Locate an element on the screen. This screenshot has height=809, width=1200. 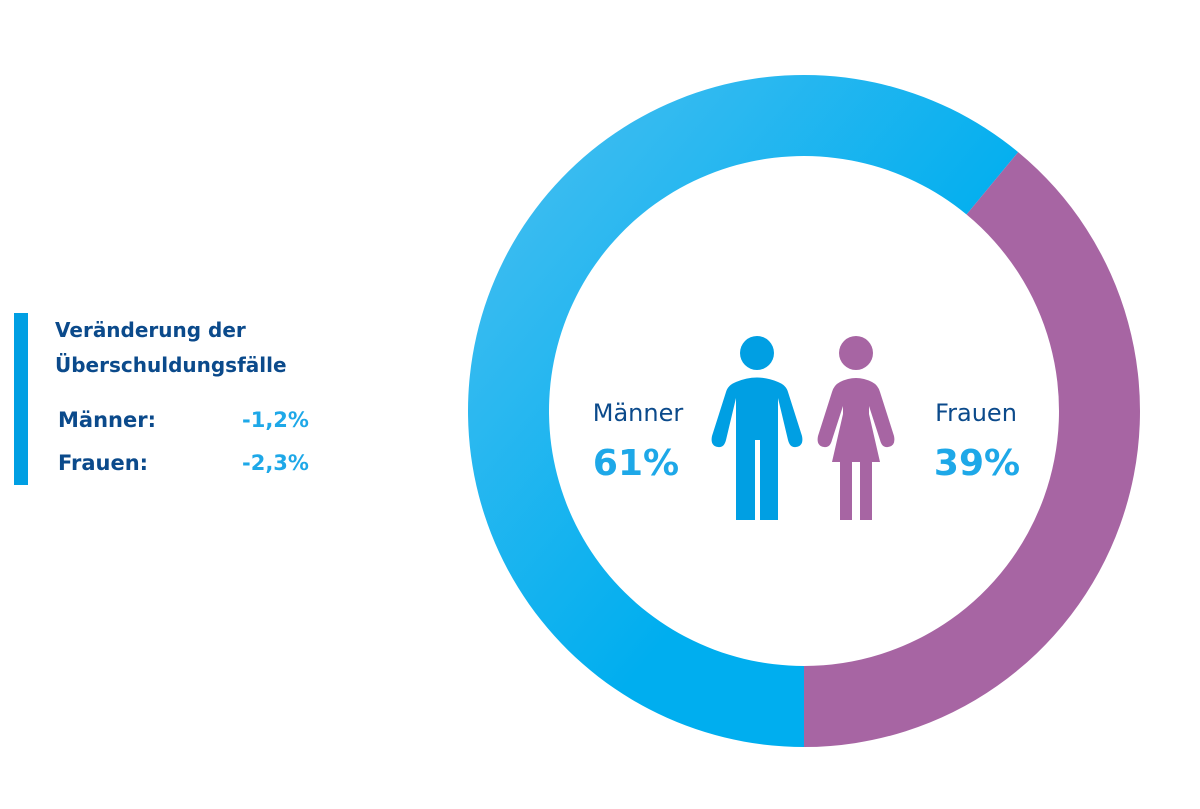
woman-icon is located at coordinates (856, 428).